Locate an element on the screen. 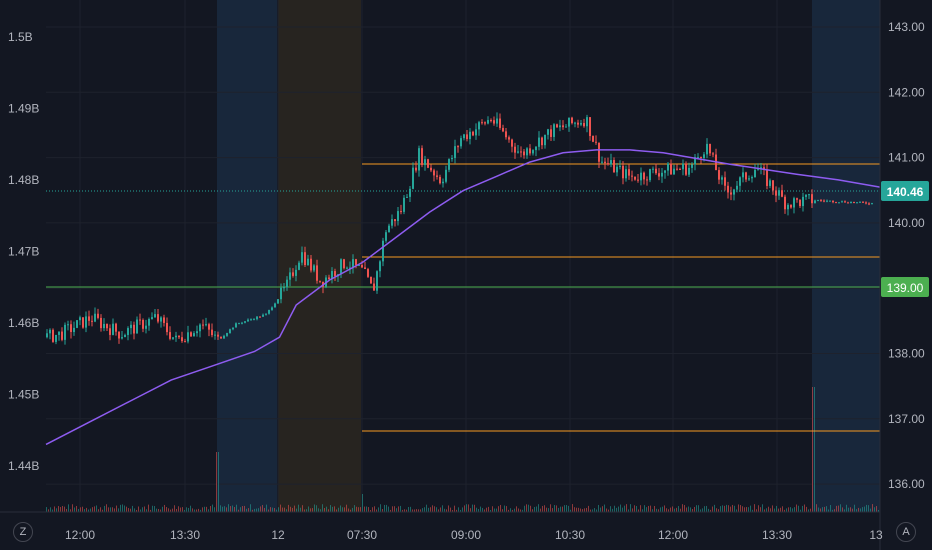 The height and width of the screenshot is (550, 932). time-axis-tick: 10:30 is located at coordinates (570, 535).